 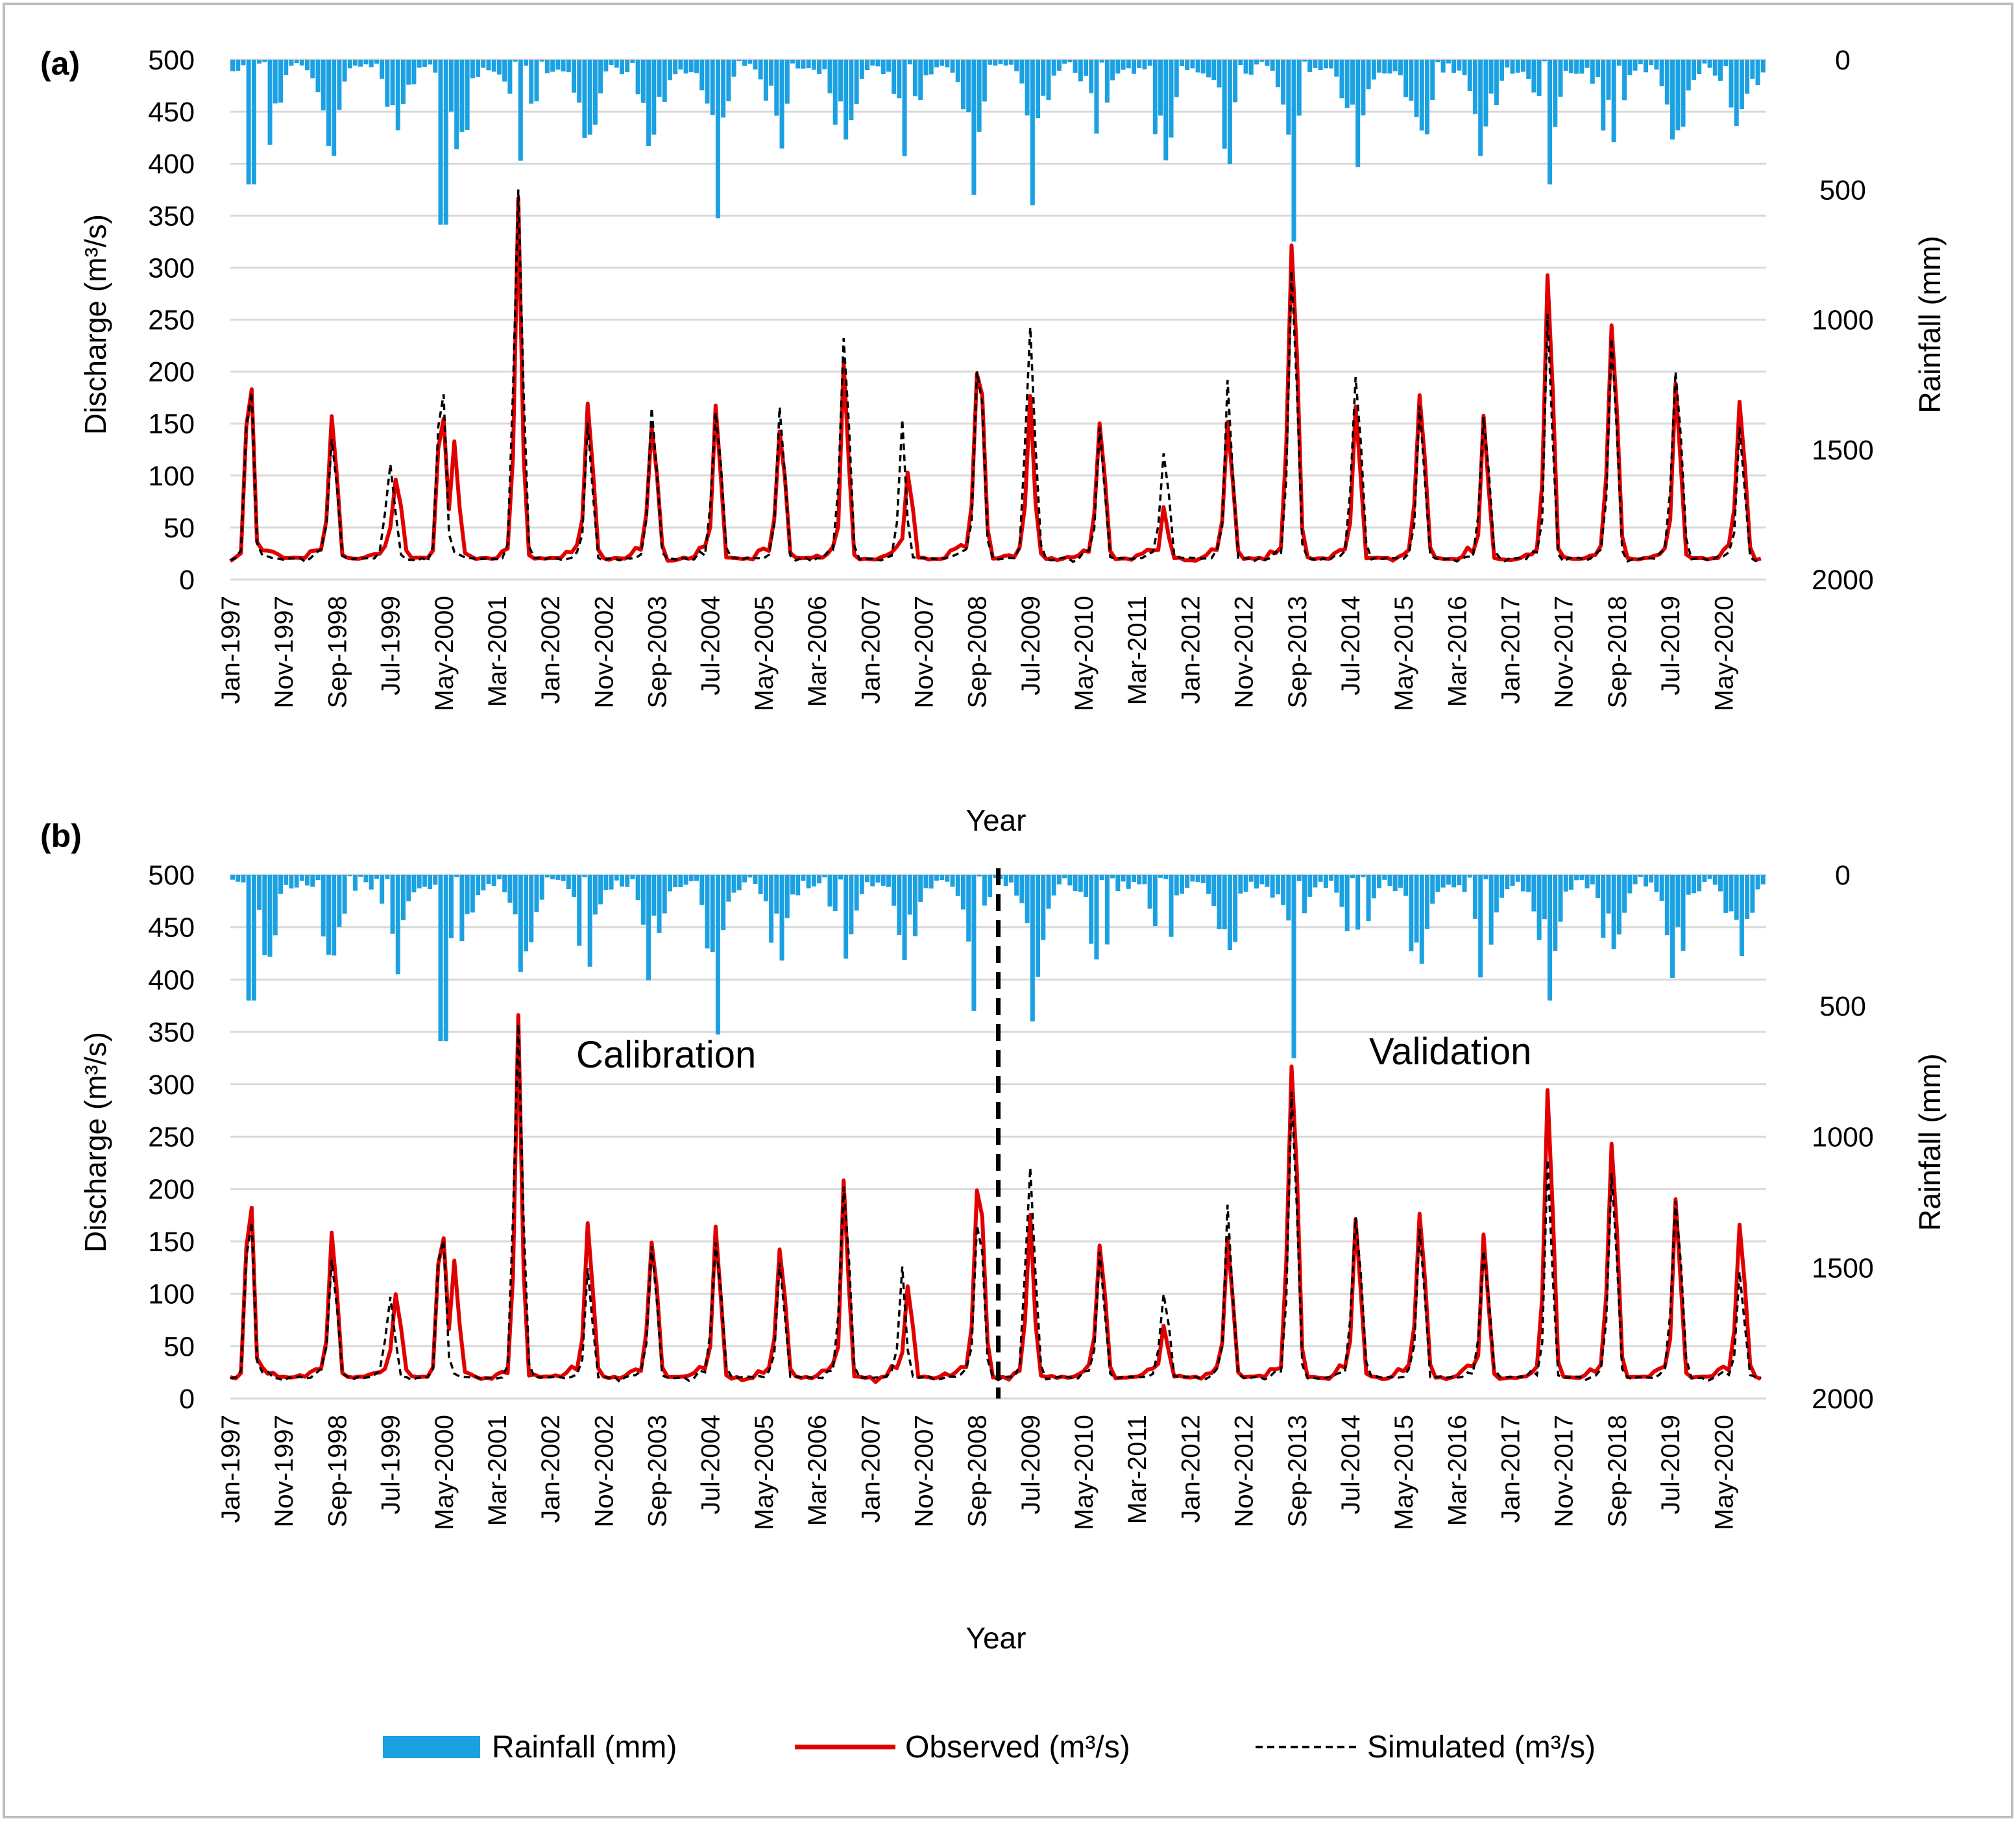 I want to click on x-tick-label: May-2015, so click(x=1404, y=1472).